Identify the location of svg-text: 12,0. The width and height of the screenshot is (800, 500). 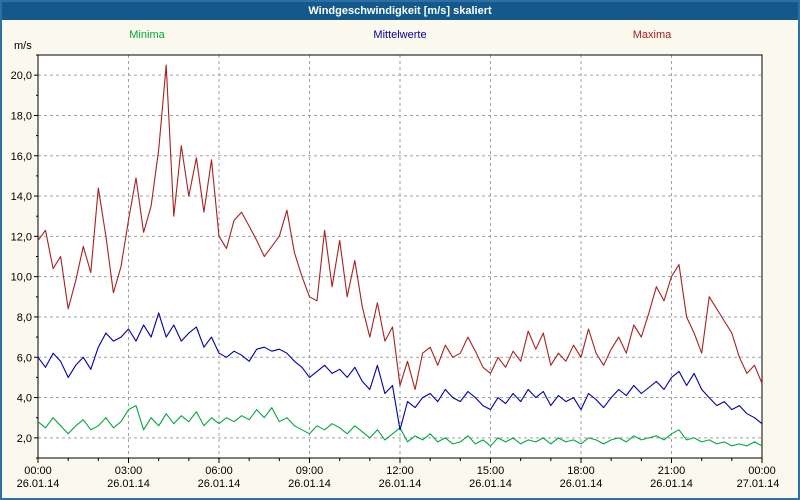
(21, 237).